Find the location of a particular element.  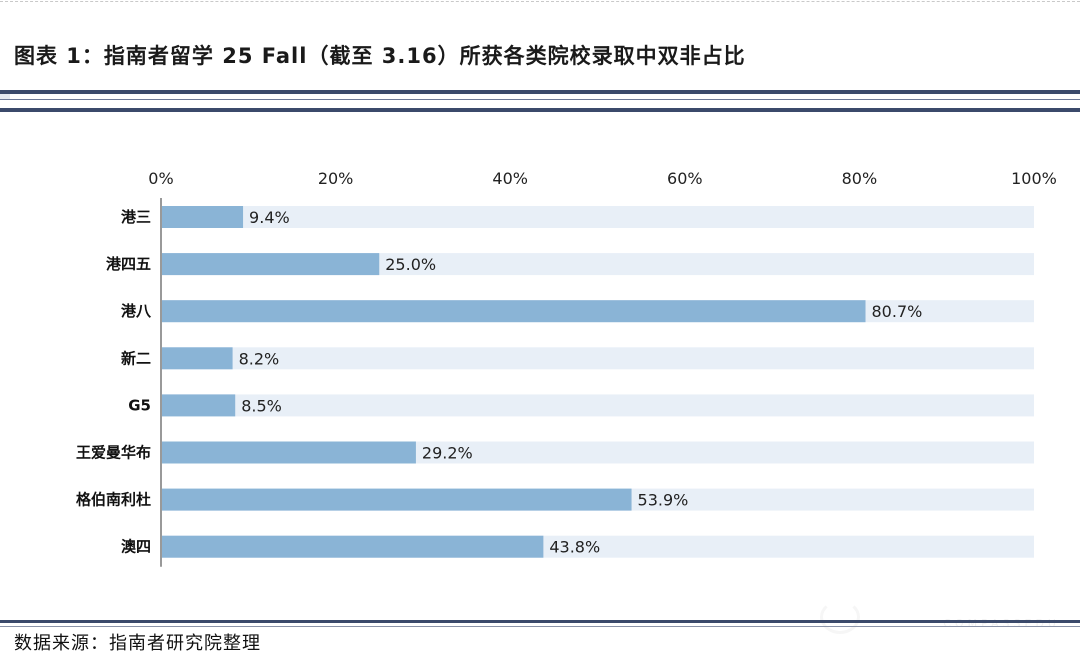

value-label: 53.9% is located at coordinates (663, 500).